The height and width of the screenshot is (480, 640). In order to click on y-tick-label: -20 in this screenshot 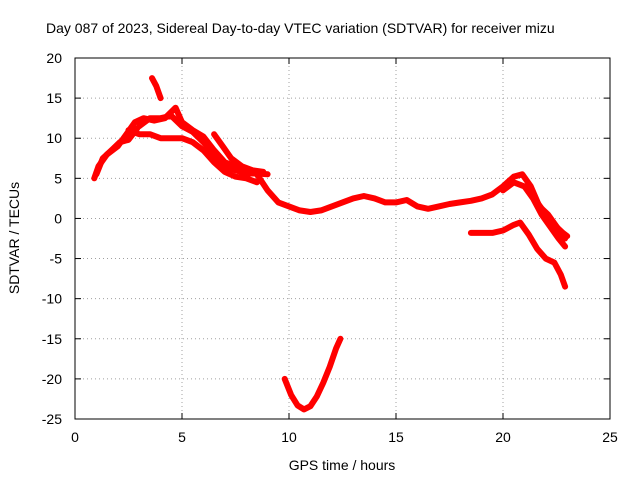, I will do `click(52, 379)`.